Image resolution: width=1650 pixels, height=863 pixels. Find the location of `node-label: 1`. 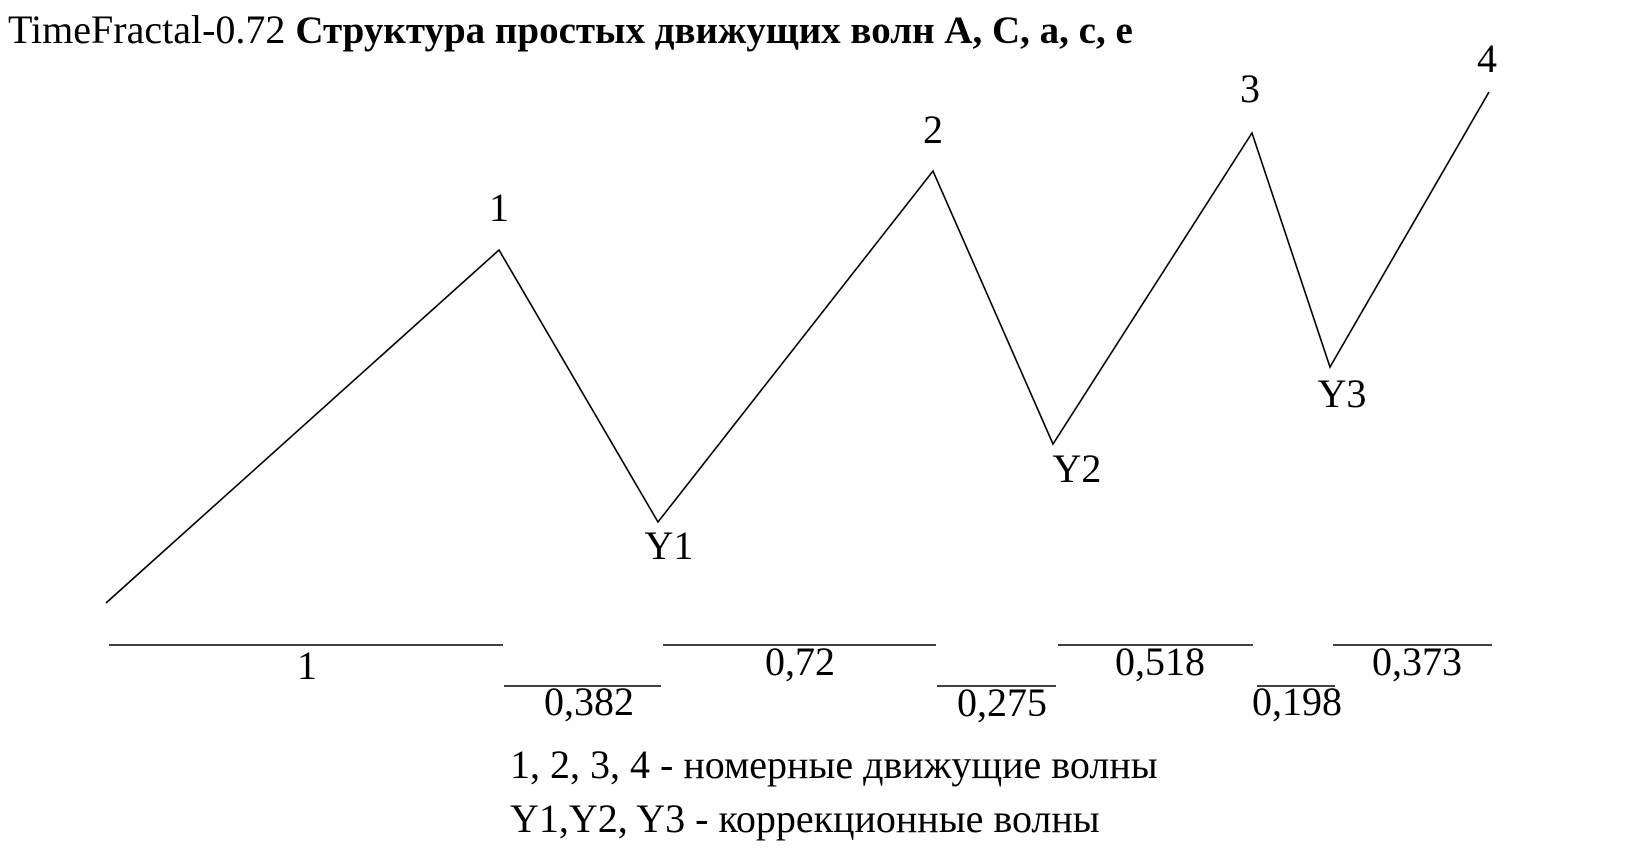

node-label: 1 is located at coordinates (499, 207).